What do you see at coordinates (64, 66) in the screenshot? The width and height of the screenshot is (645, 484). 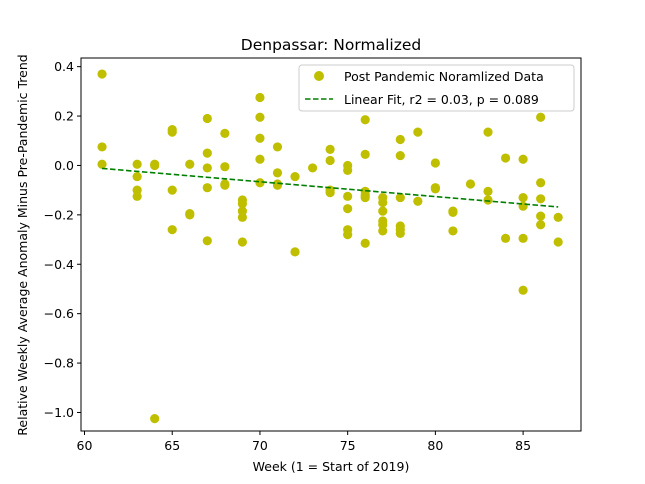 I see `y-tick-label: 0.4` at bounding box center [64, 66].